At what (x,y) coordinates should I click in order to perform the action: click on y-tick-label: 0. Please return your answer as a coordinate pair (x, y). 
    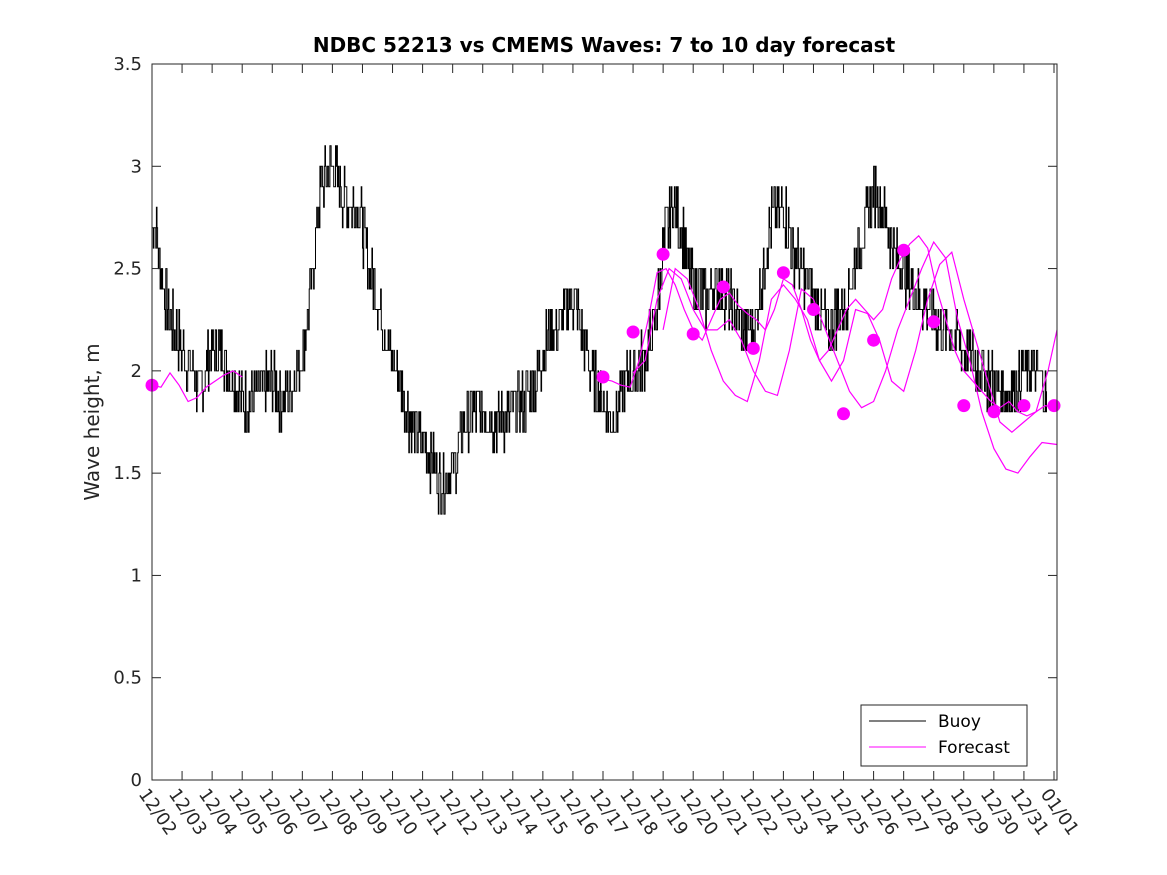
    Looking at the image, I should click on (136, 780).